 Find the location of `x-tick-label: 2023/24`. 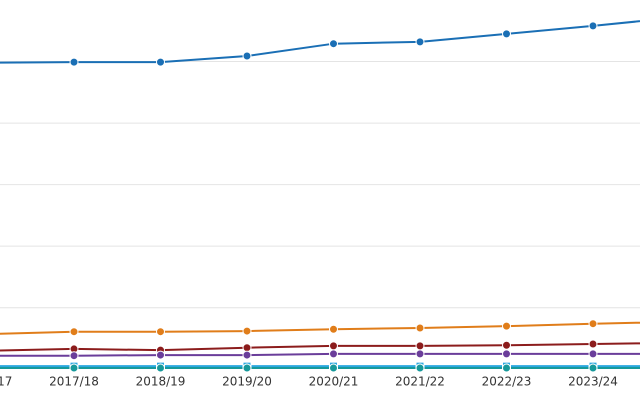

x-tick-label: 2023/24 is located at coordinates (593, 382).